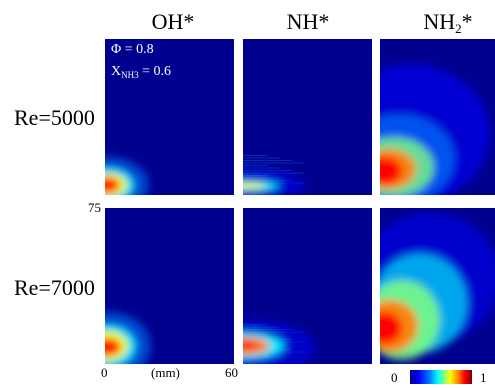 The image size is (495, 388). I want to click on row-label-re5000: Re=5000, so click(54, 117).